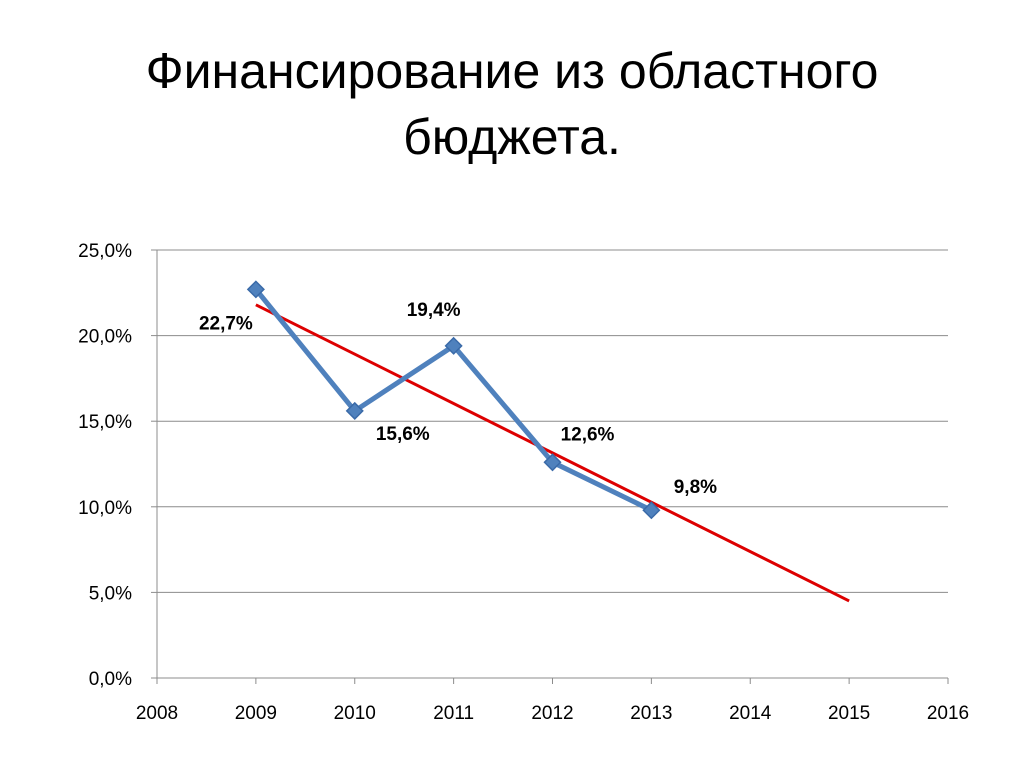 This screenshot has width=1024, height=768. Describe the element at coordinates (105, 508) in the screenshot. I see `y-tick-label: 10,0%` at that location.